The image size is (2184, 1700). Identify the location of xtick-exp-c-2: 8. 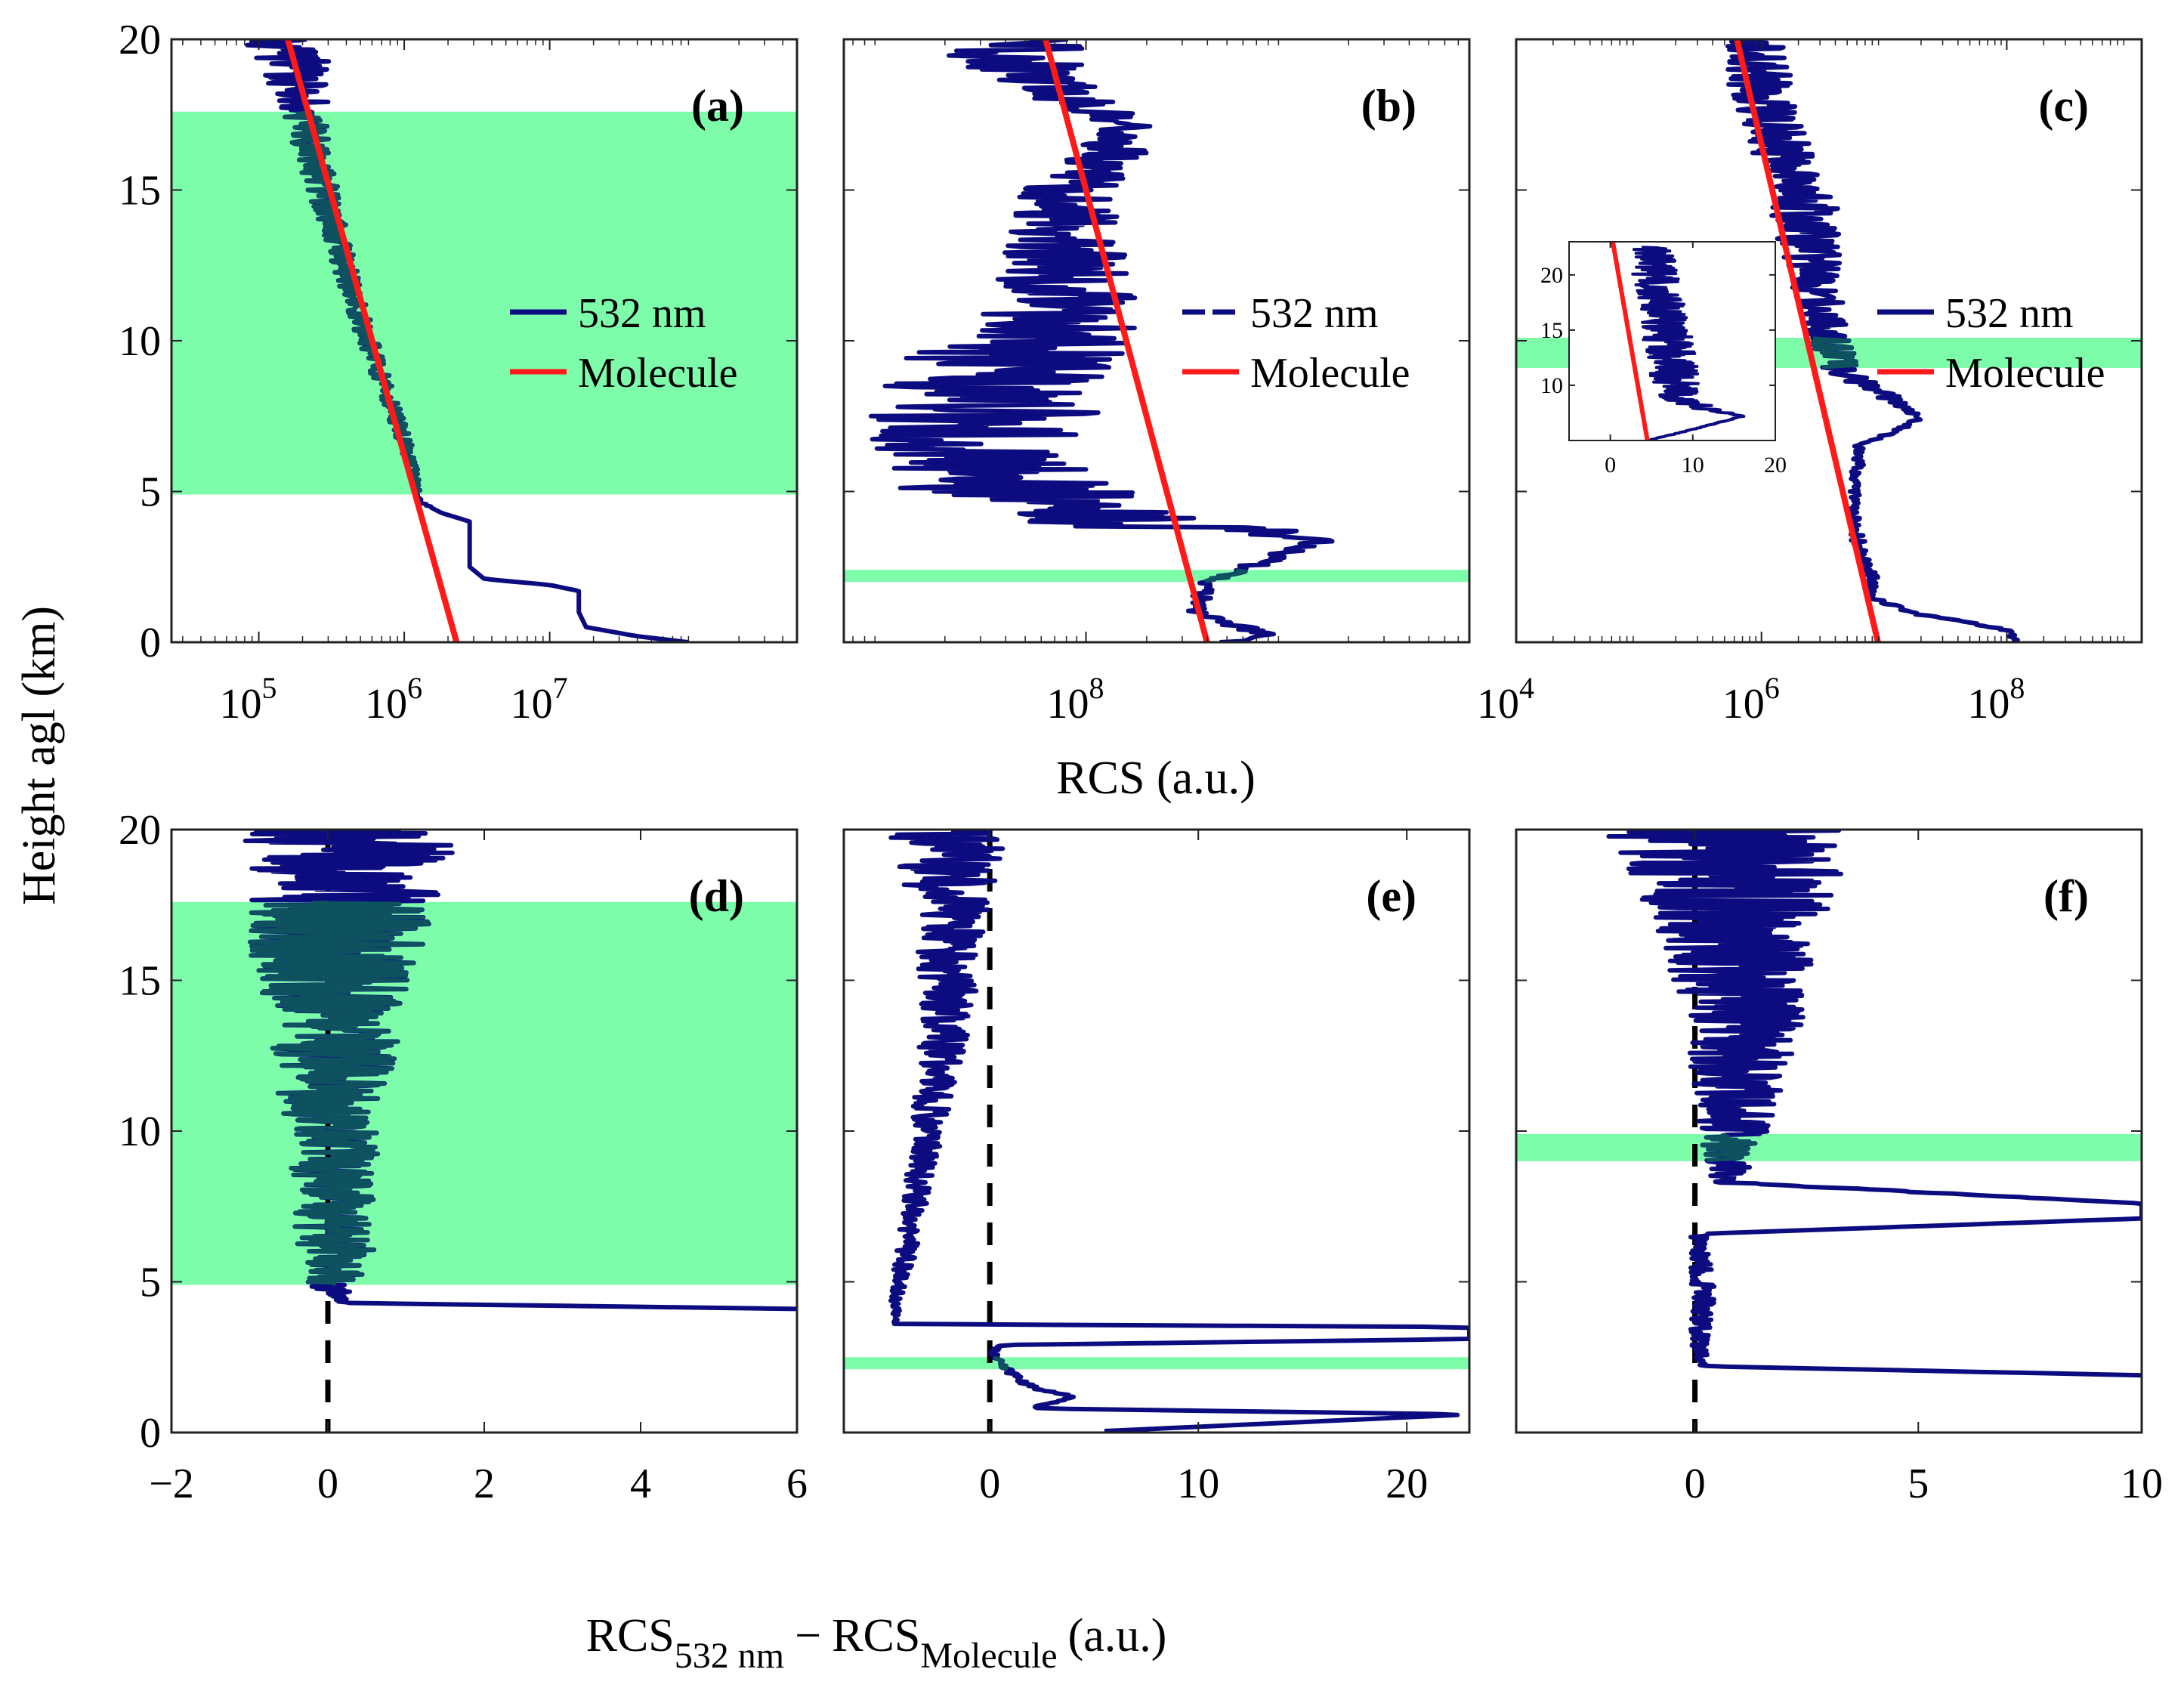
(2017, 688).